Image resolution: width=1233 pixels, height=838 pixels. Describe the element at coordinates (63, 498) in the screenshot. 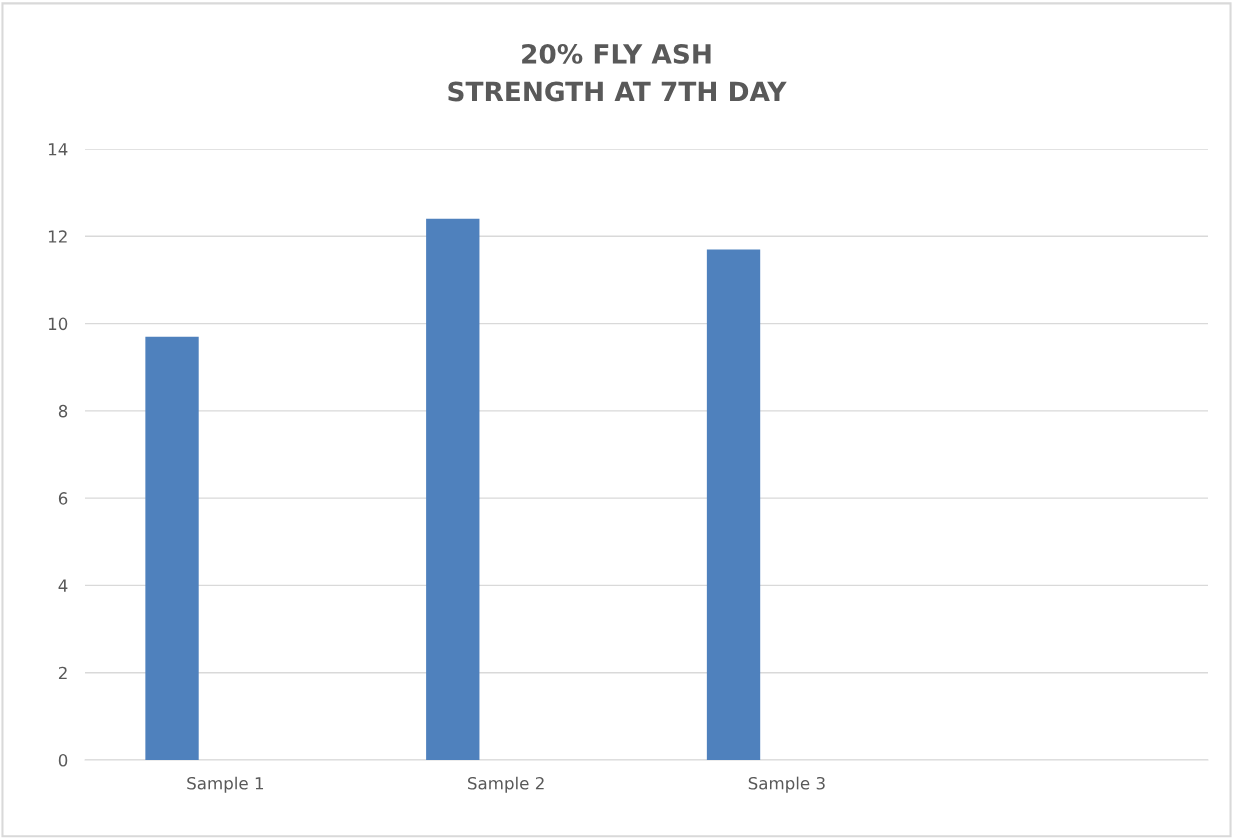

I see `y-tick-label: 6` at that location.